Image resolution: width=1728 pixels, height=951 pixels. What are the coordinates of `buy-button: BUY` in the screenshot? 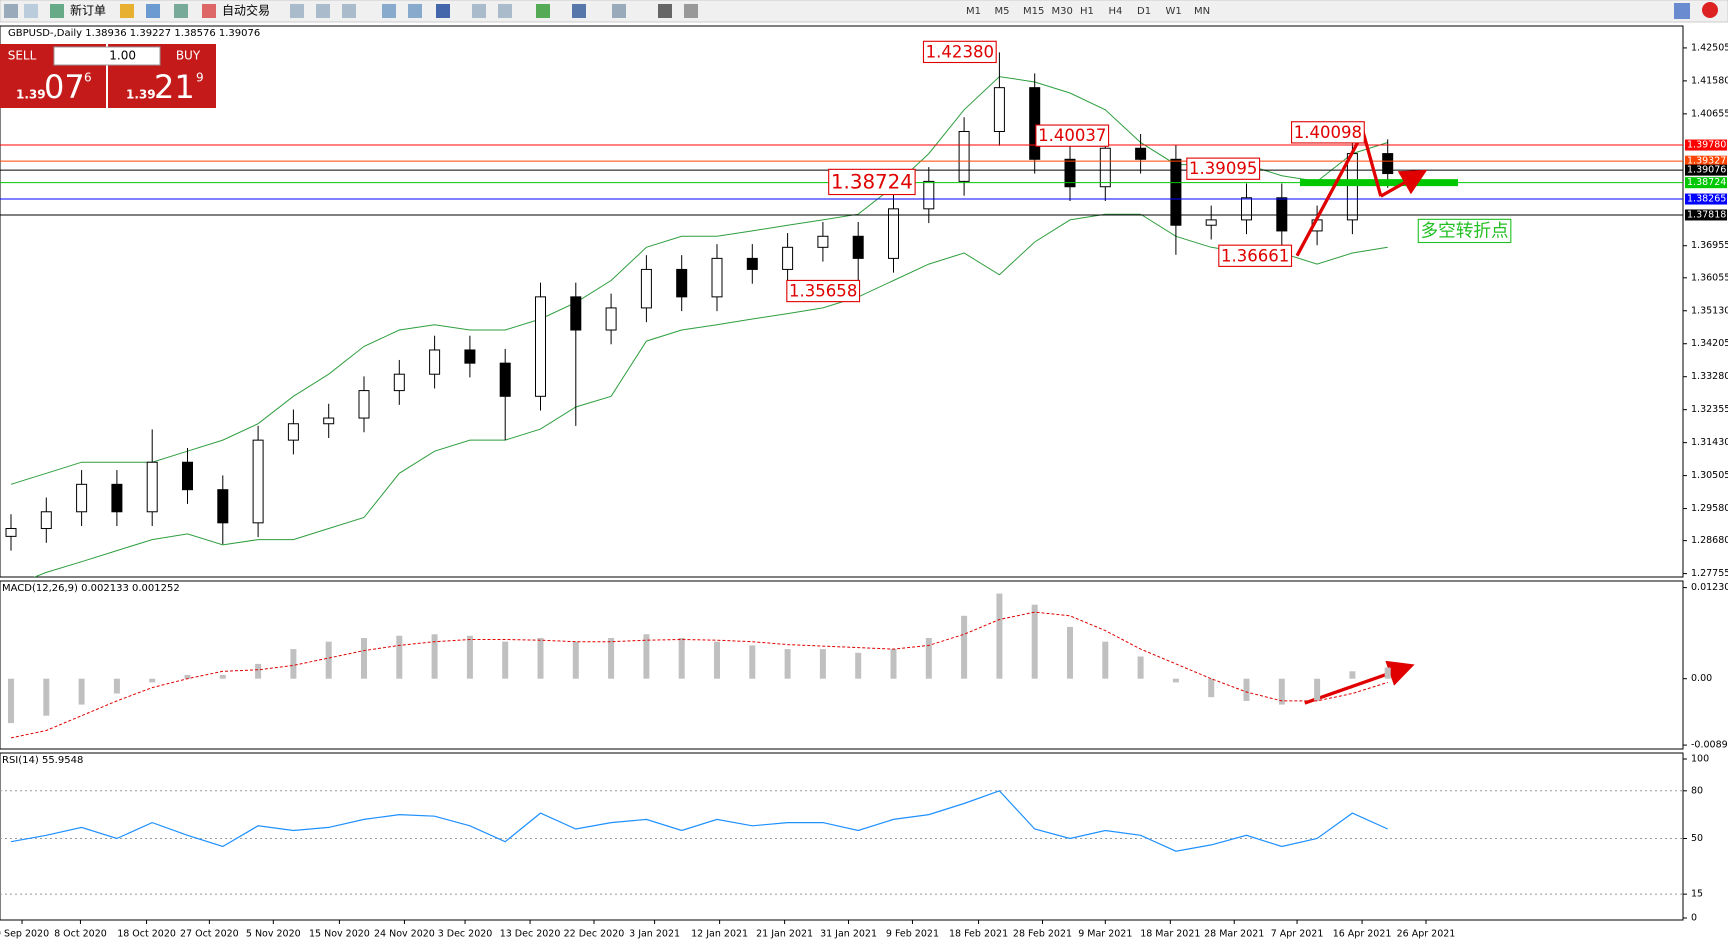 It's located at (188, 56).